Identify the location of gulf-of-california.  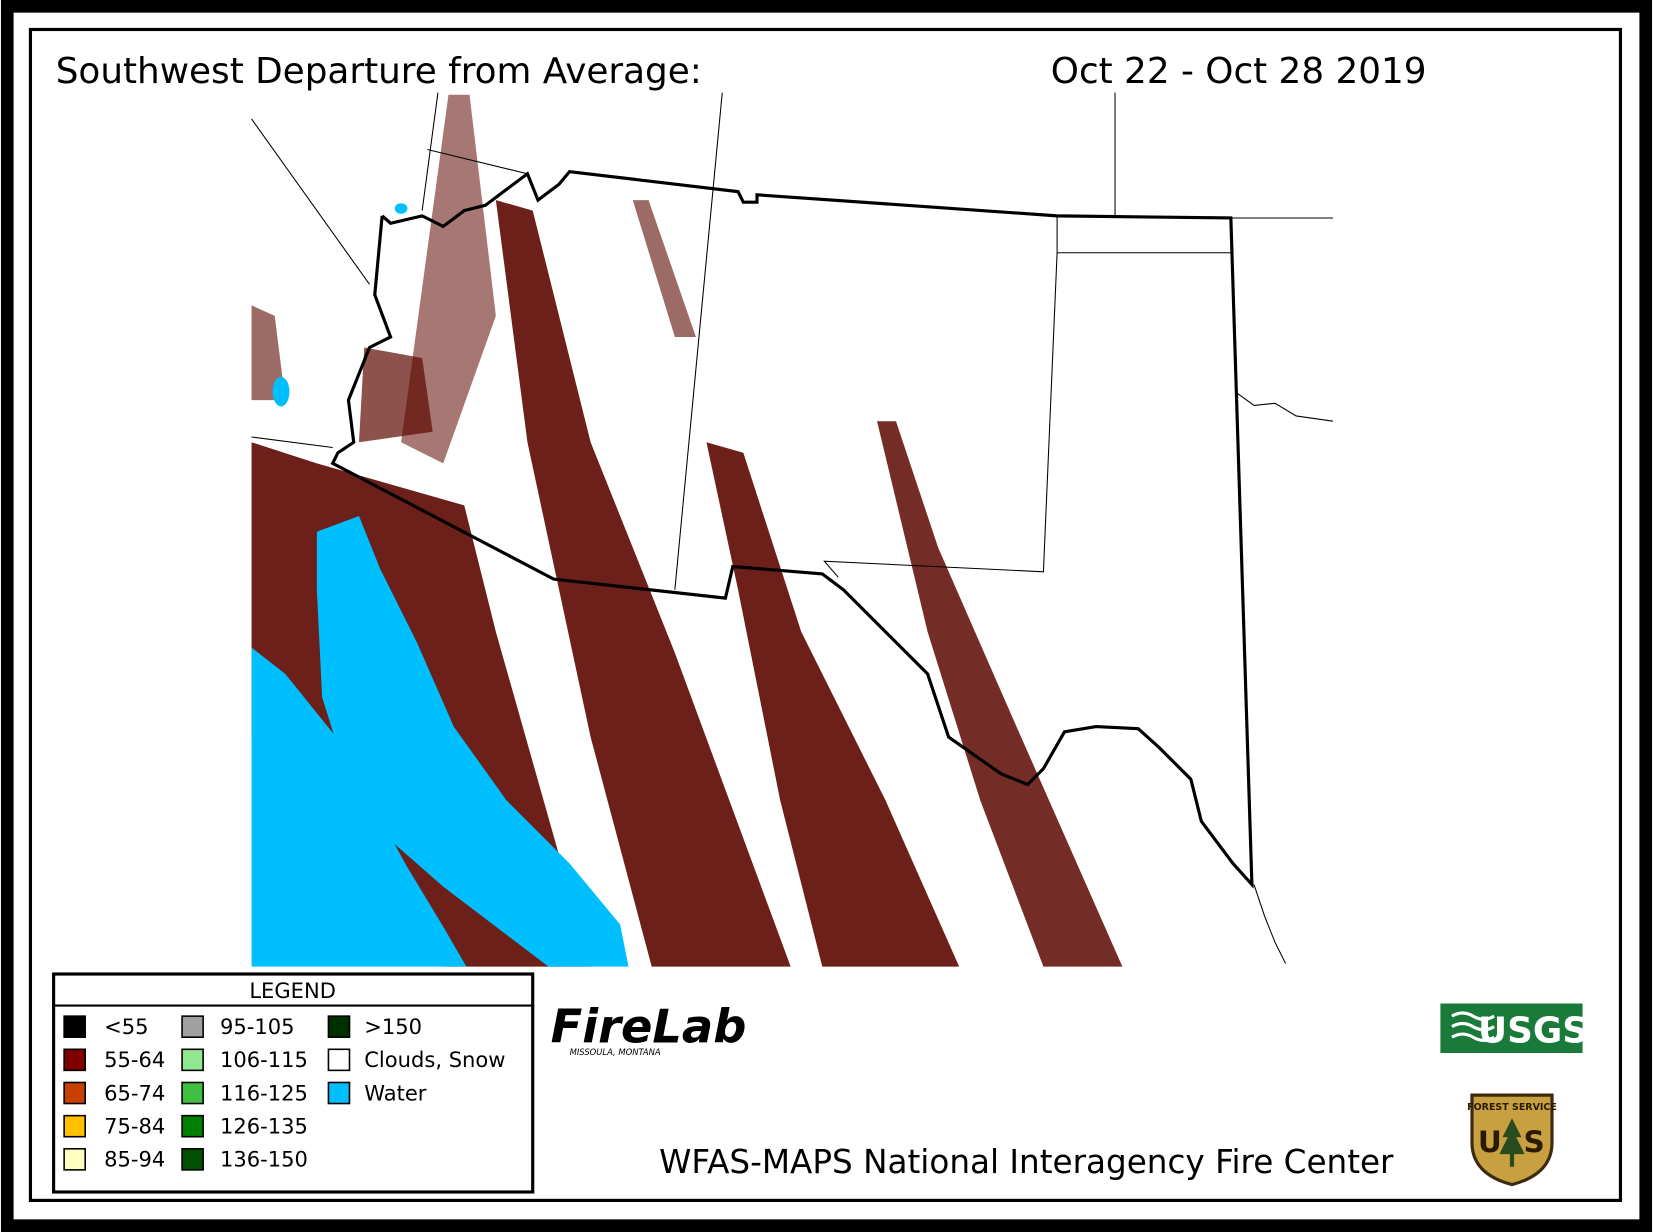
(472, 741).